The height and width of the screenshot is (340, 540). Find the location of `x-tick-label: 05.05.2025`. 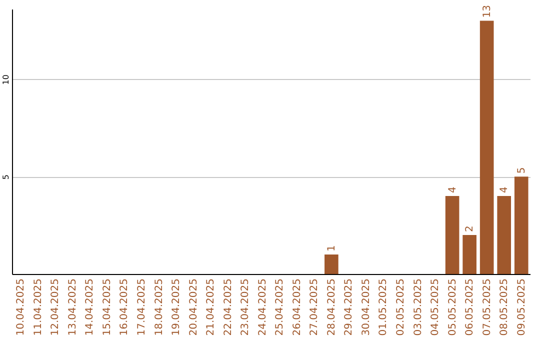

x-tick-label: 05.05.2025 is located at coordinates (452, 307).